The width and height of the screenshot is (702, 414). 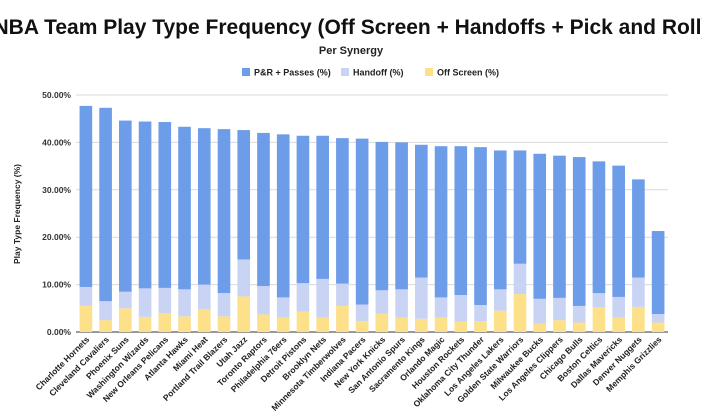 What do you see at coordinates (429, 72) in the screenshot?
I see `legend-swatch-off-screen` at bounding box center [429, 72].